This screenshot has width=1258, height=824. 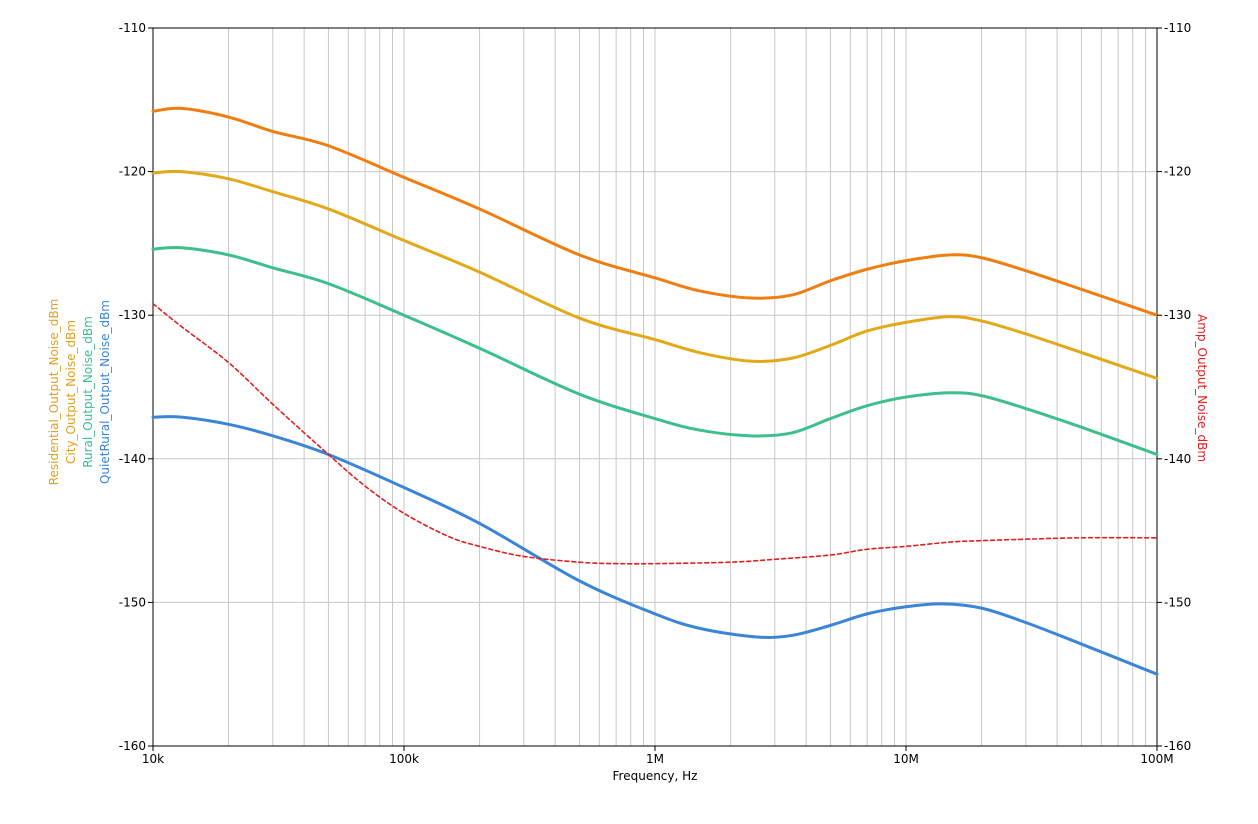 I want to click on x-axis: 10k 100k 1M 10M 100M, so click(x=658, y=756).